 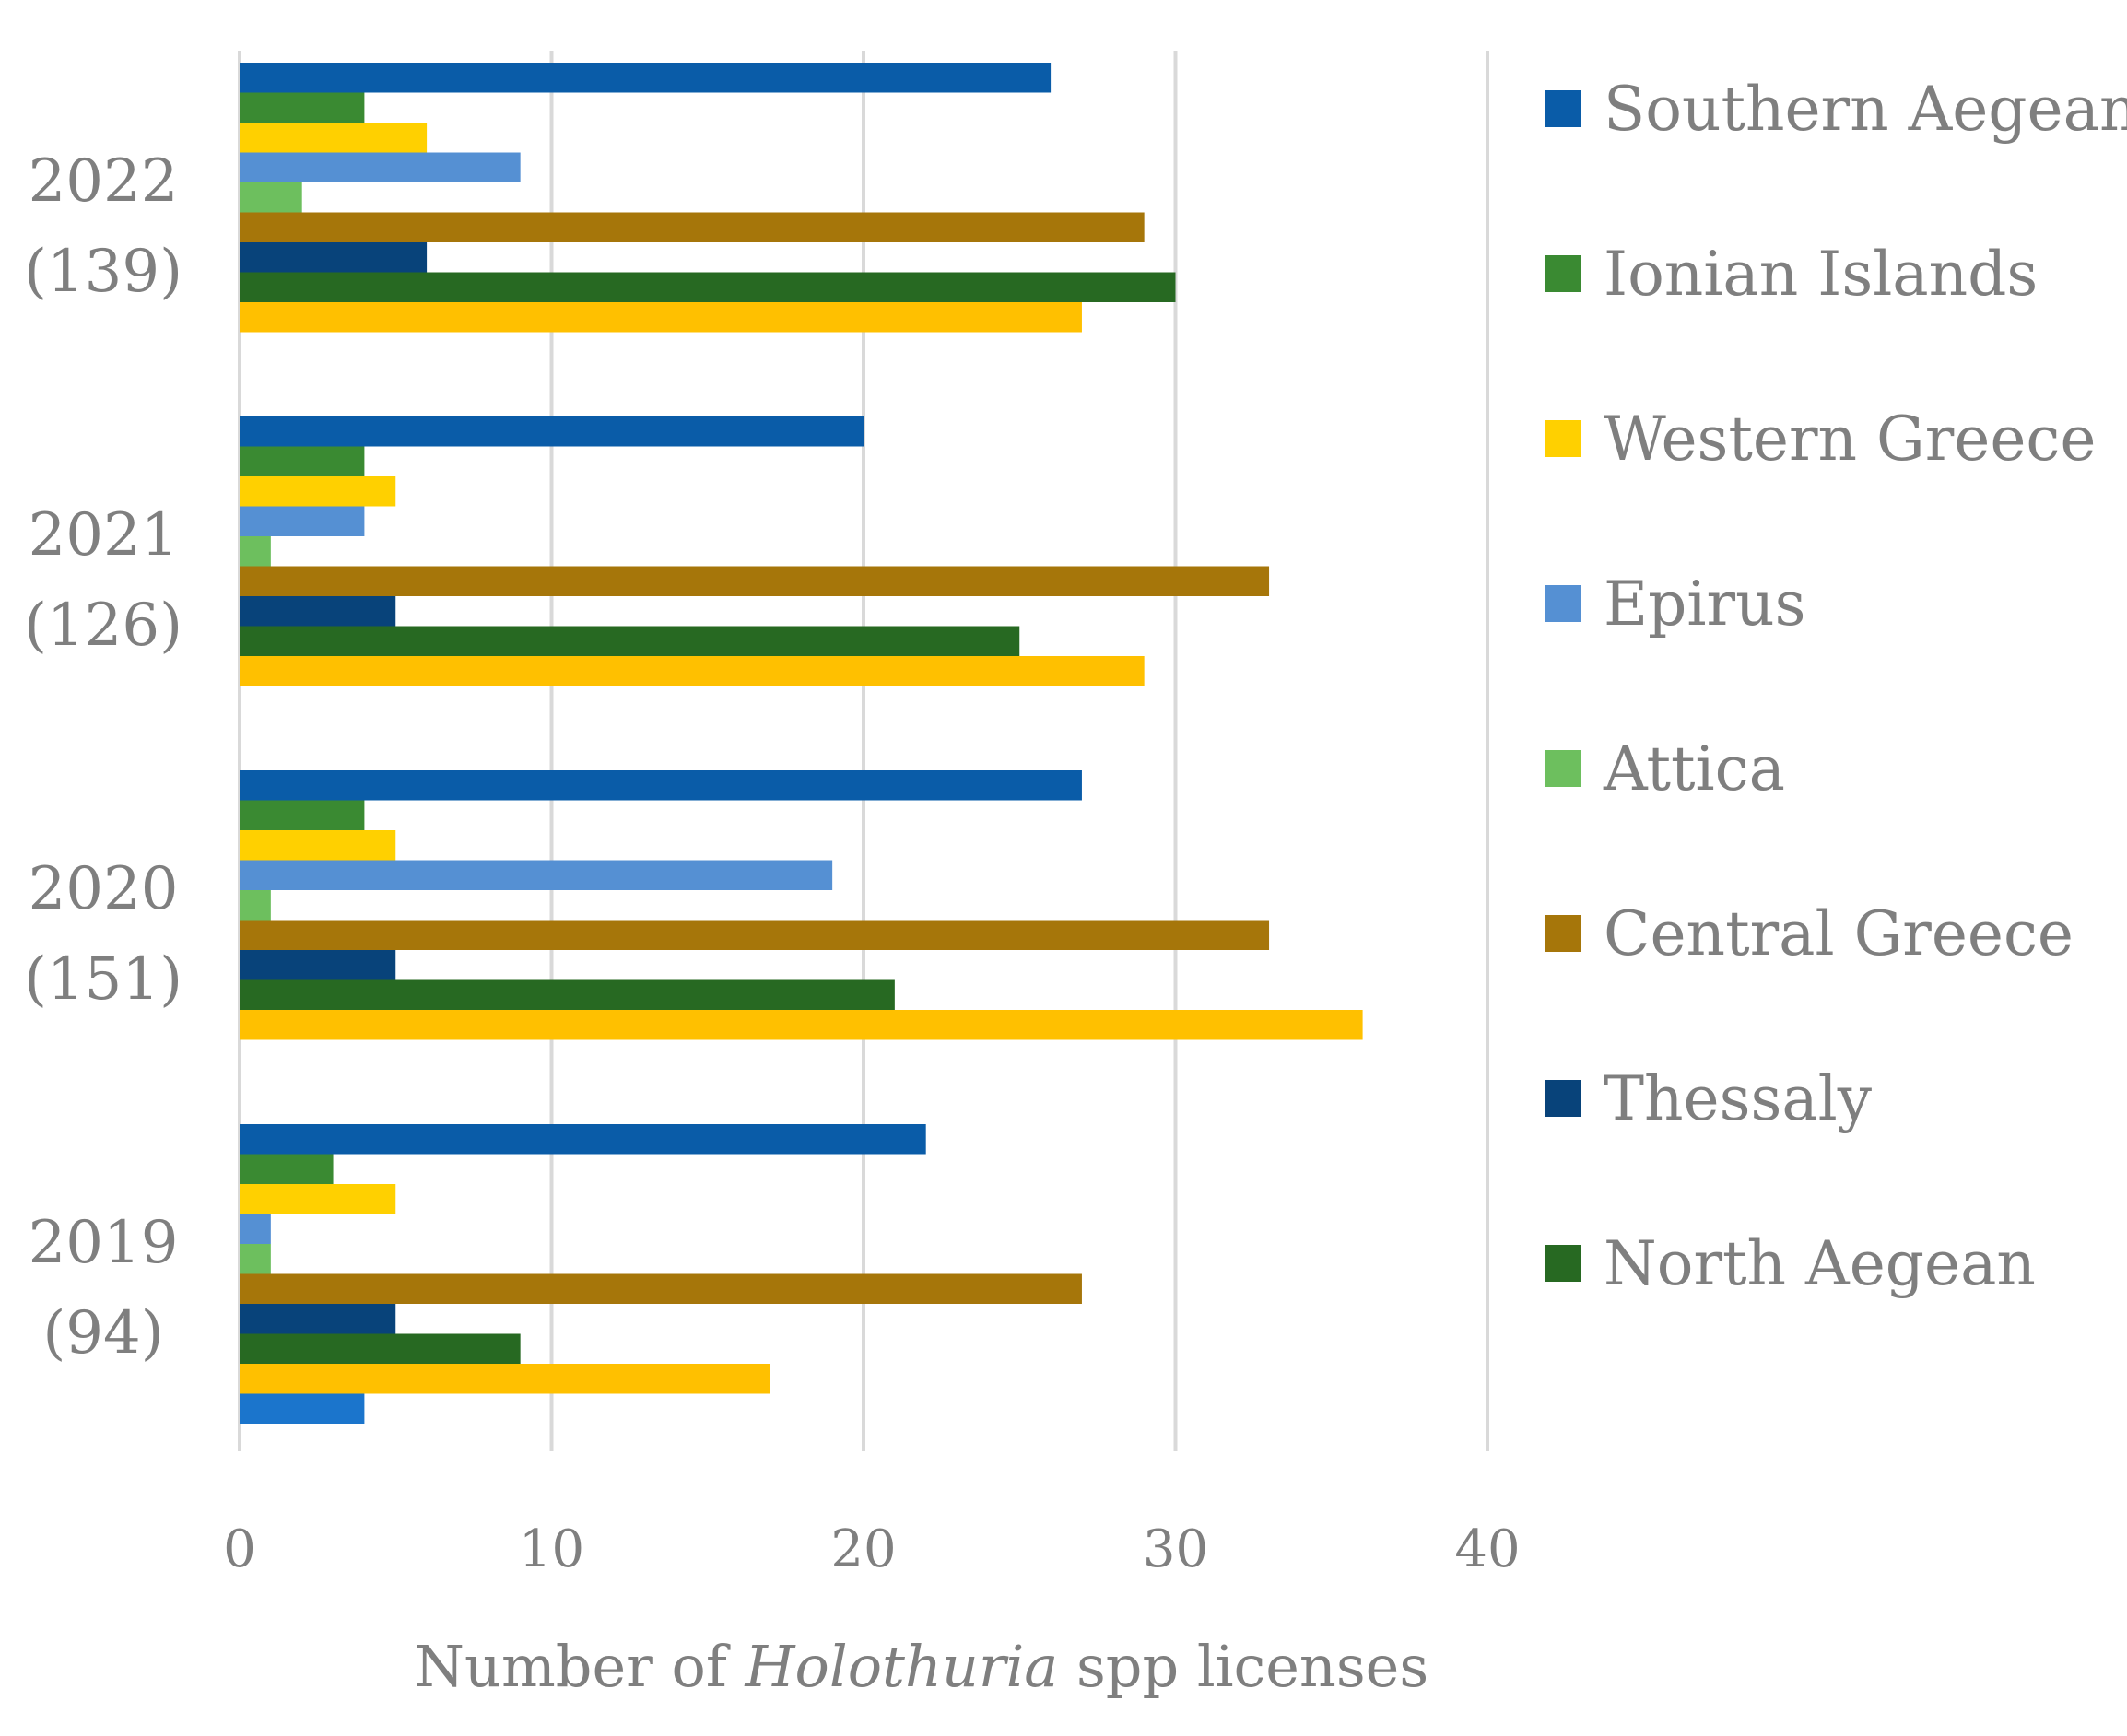 I want to click on x-tick-label: 40, so click(x=1487, y=1549).